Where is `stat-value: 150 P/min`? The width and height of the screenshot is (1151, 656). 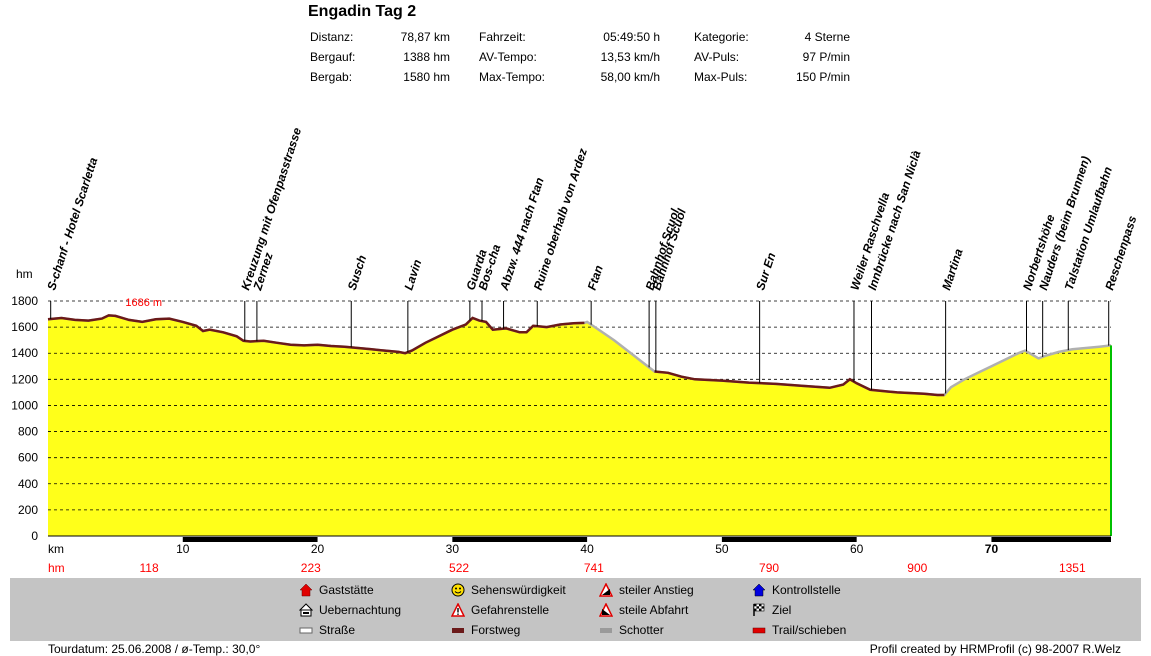
stat-value: 150 P/min is located at coordinates (822, 77).